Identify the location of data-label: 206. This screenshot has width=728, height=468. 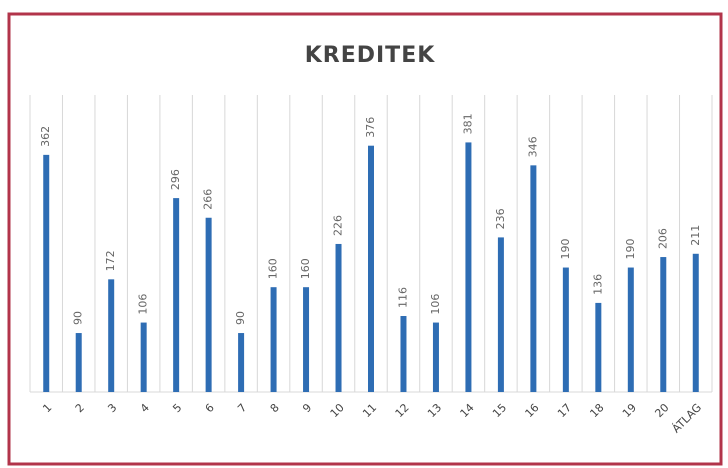
(662, 238).